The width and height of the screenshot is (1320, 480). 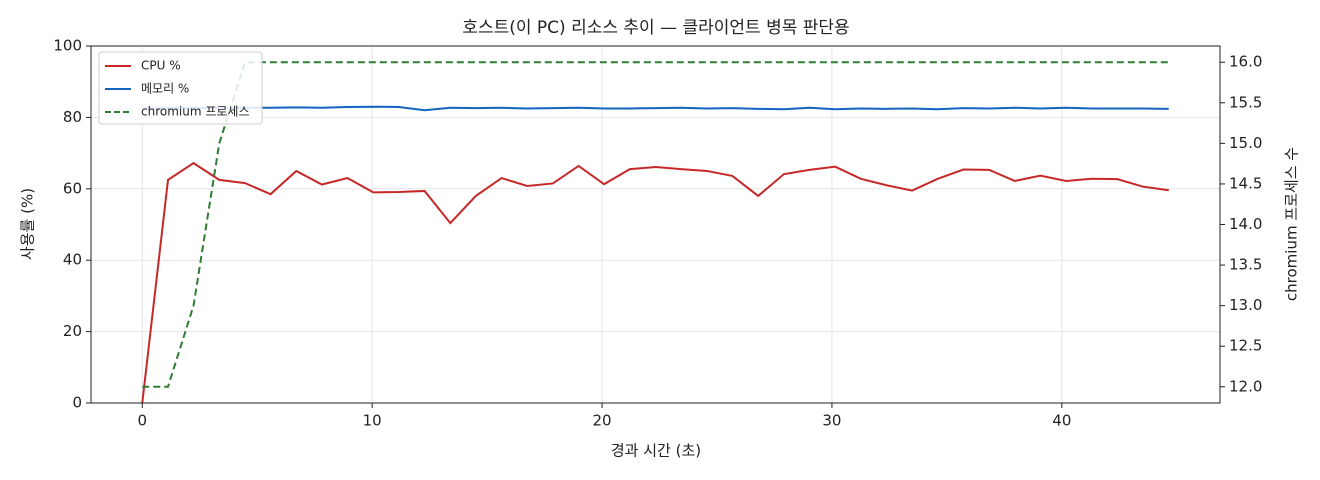 I want to click on x-tick-label: 20, so click(x=602, y=421).